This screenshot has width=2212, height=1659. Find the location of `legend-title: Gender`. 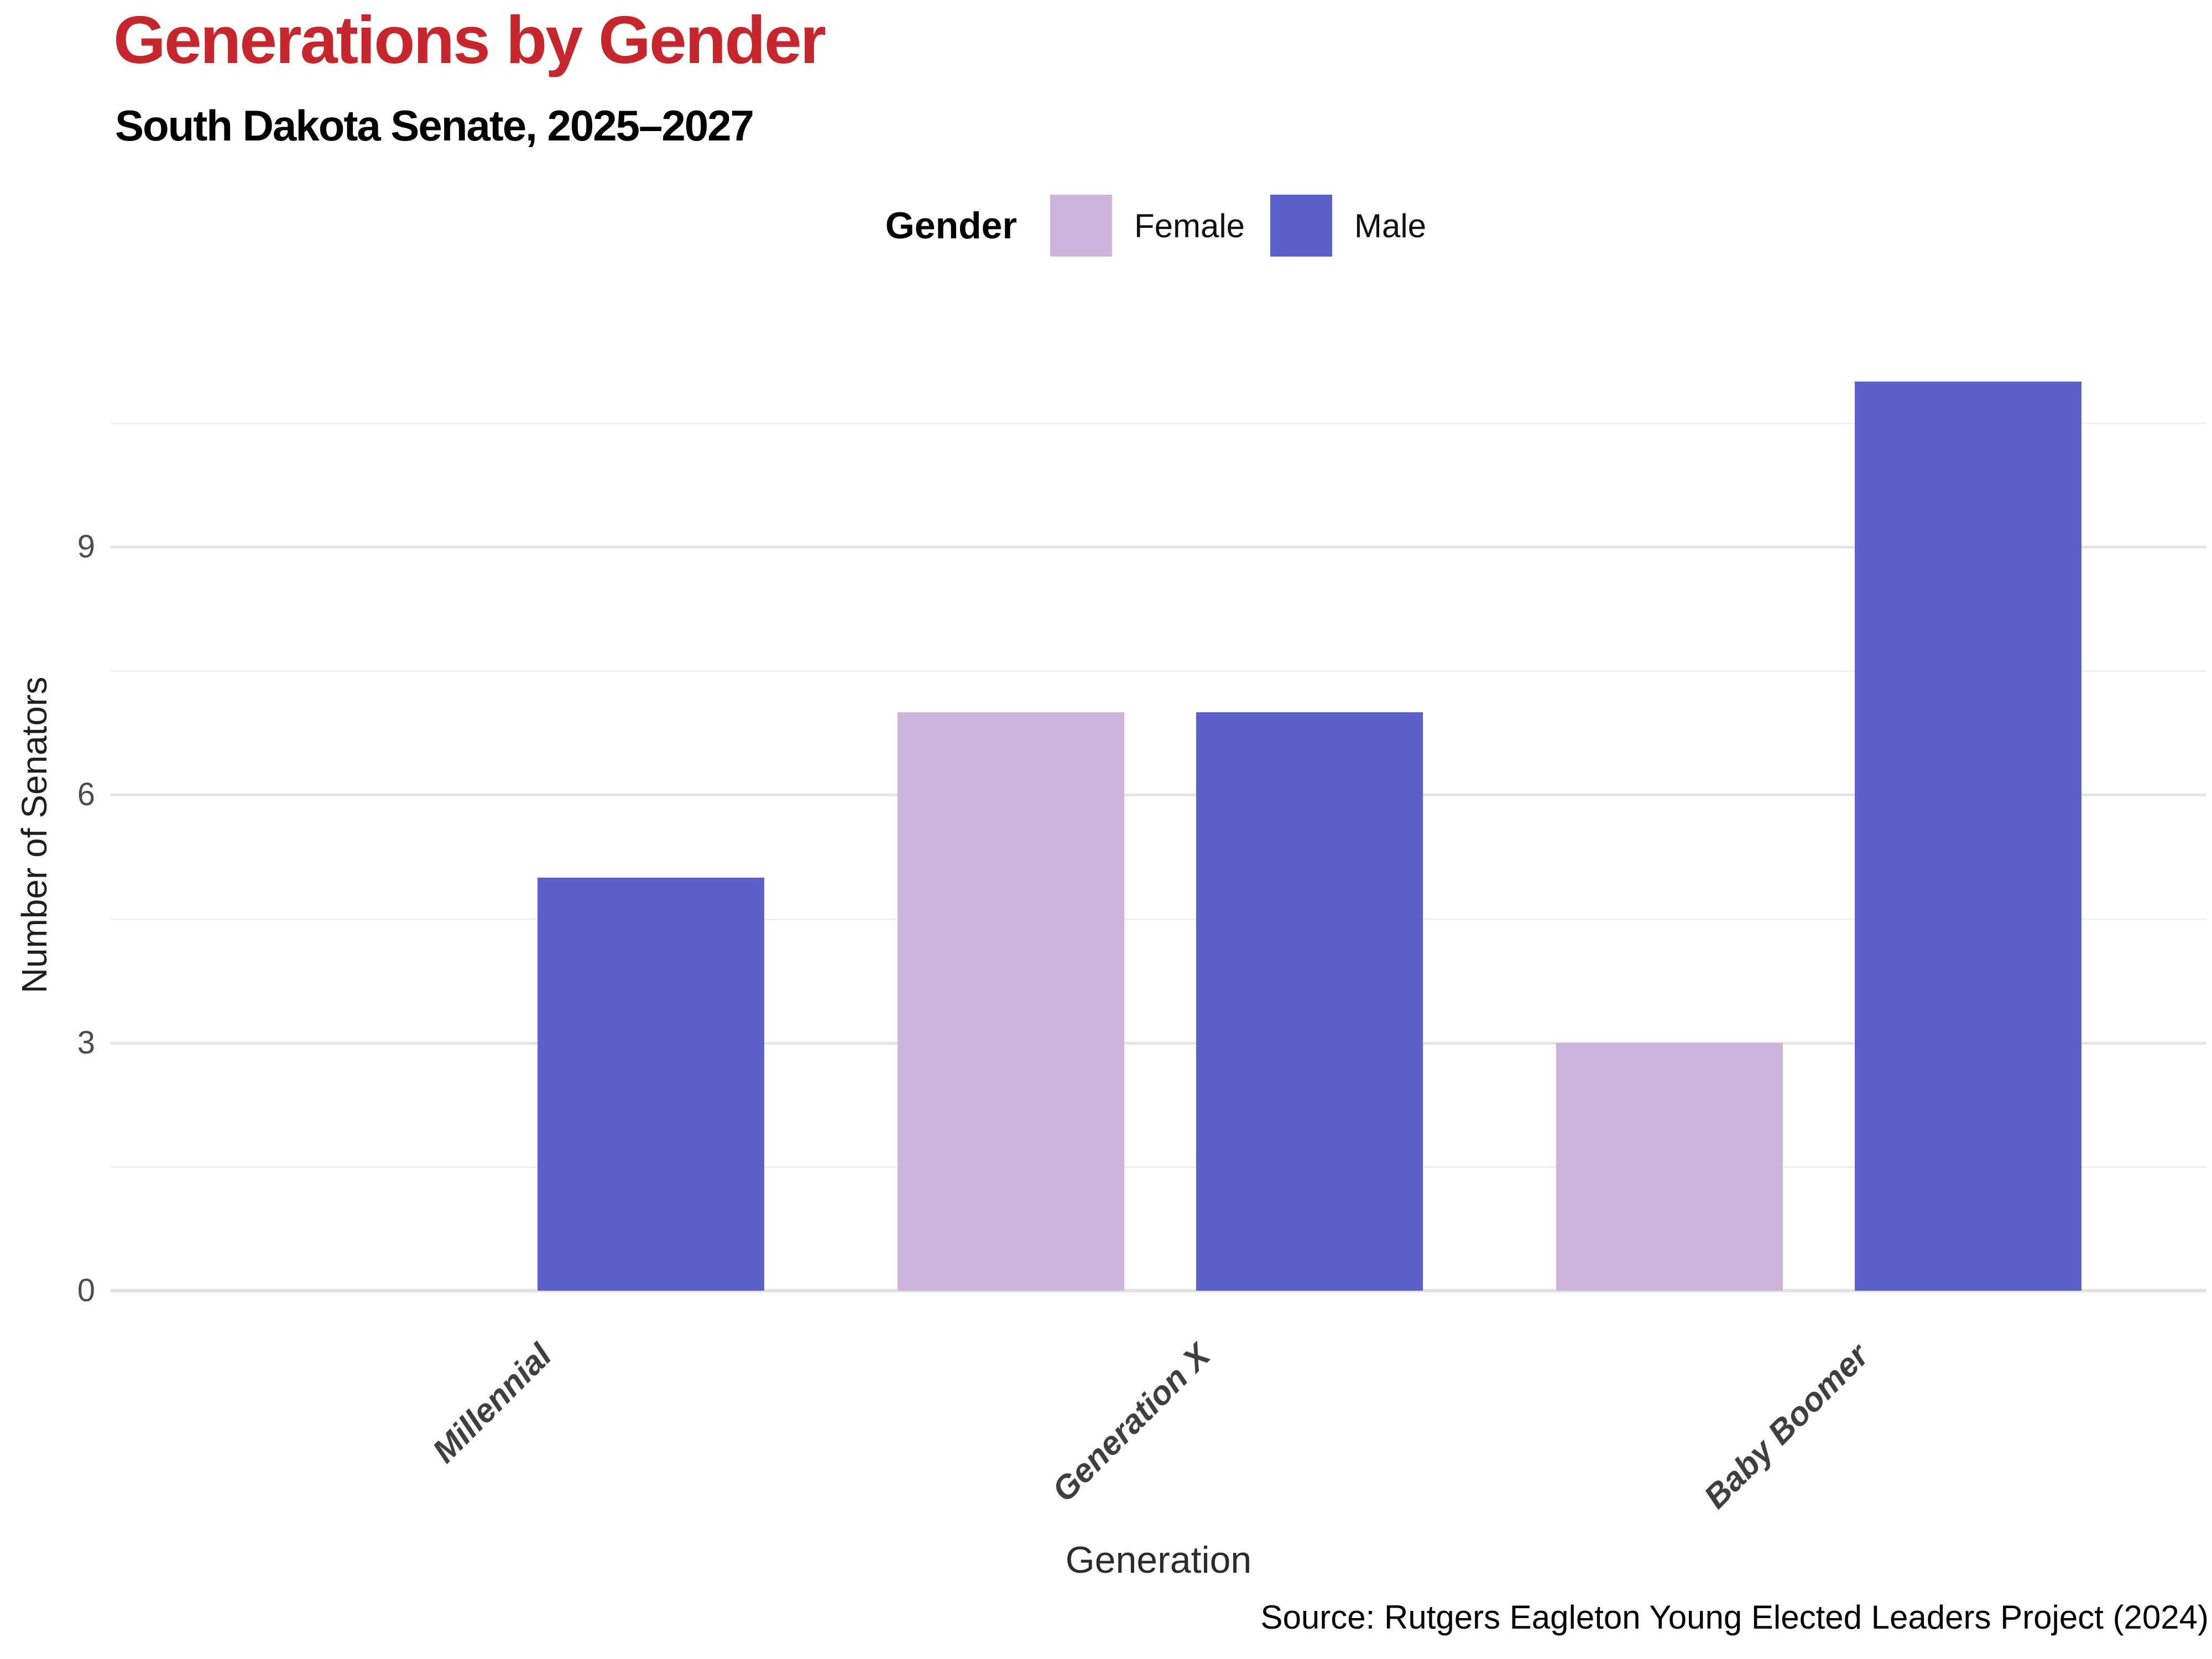

legend-title: Gender is located at coordinates (951, 226).